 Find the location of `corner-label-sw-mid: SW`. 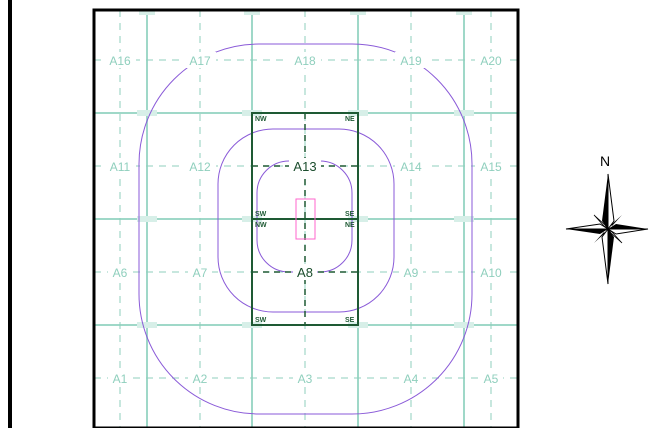

corner-label-sw-mid: SW is located at coordinates (261, 214).